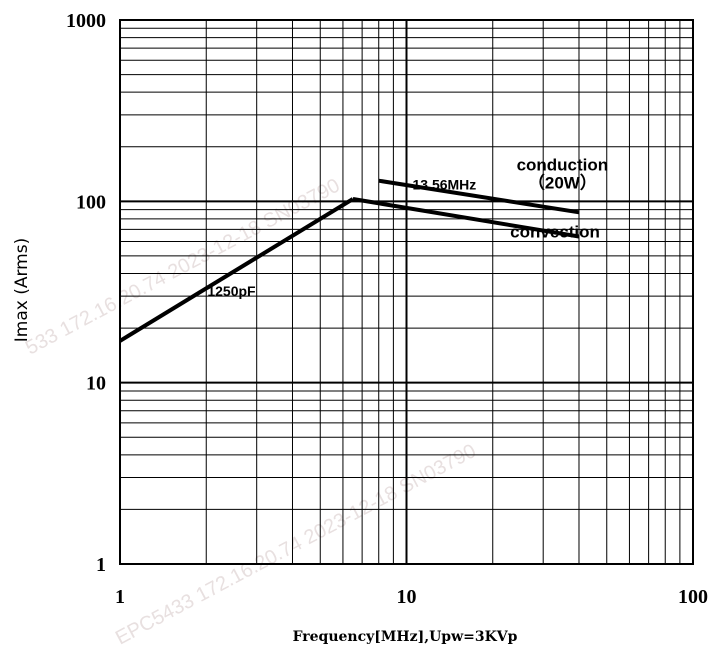  What do you see at coordinates (120, 597) in the screenshot?
I see `x-tick-label: 1` at bounding box center [120, 597].